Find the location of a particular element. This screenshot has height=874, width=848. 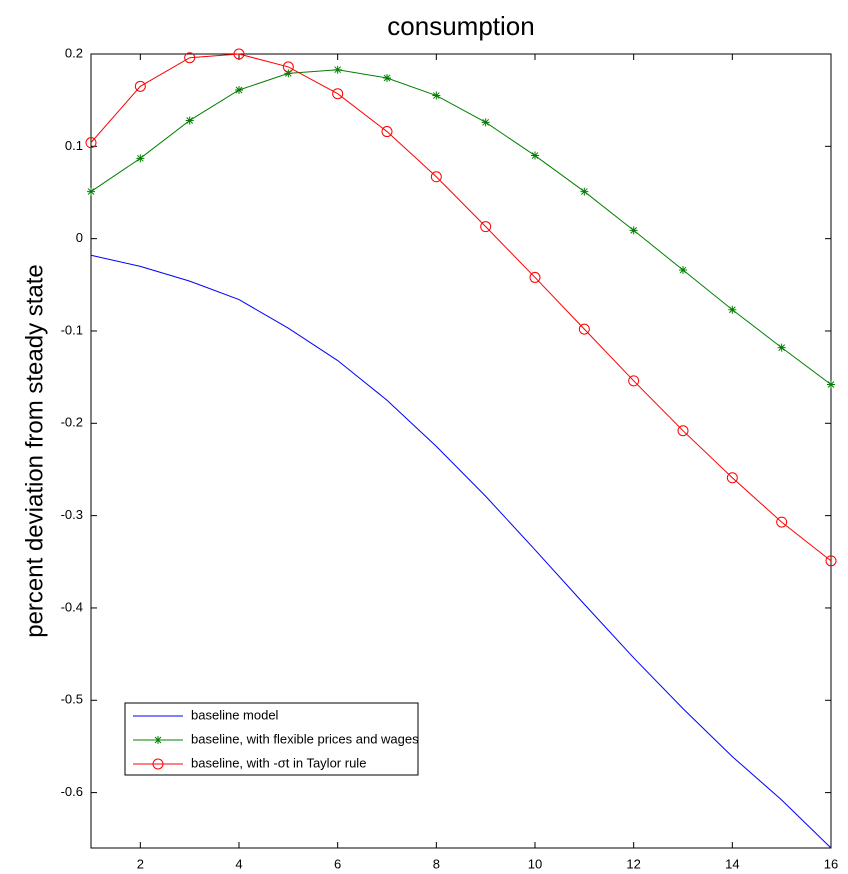

x-tick-label: 4 is located at coordinates (238, 863).